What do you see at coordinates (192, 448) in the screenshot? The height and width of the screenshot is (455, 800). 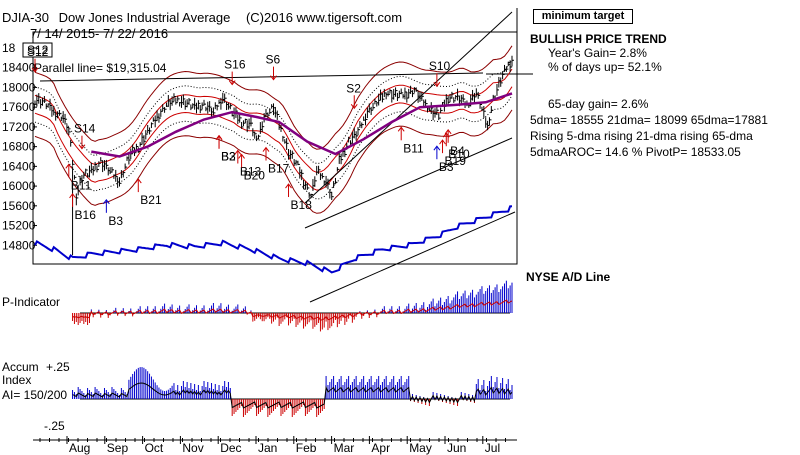 I see `x-tick-label: Nov` at bounding box center [192, 448].